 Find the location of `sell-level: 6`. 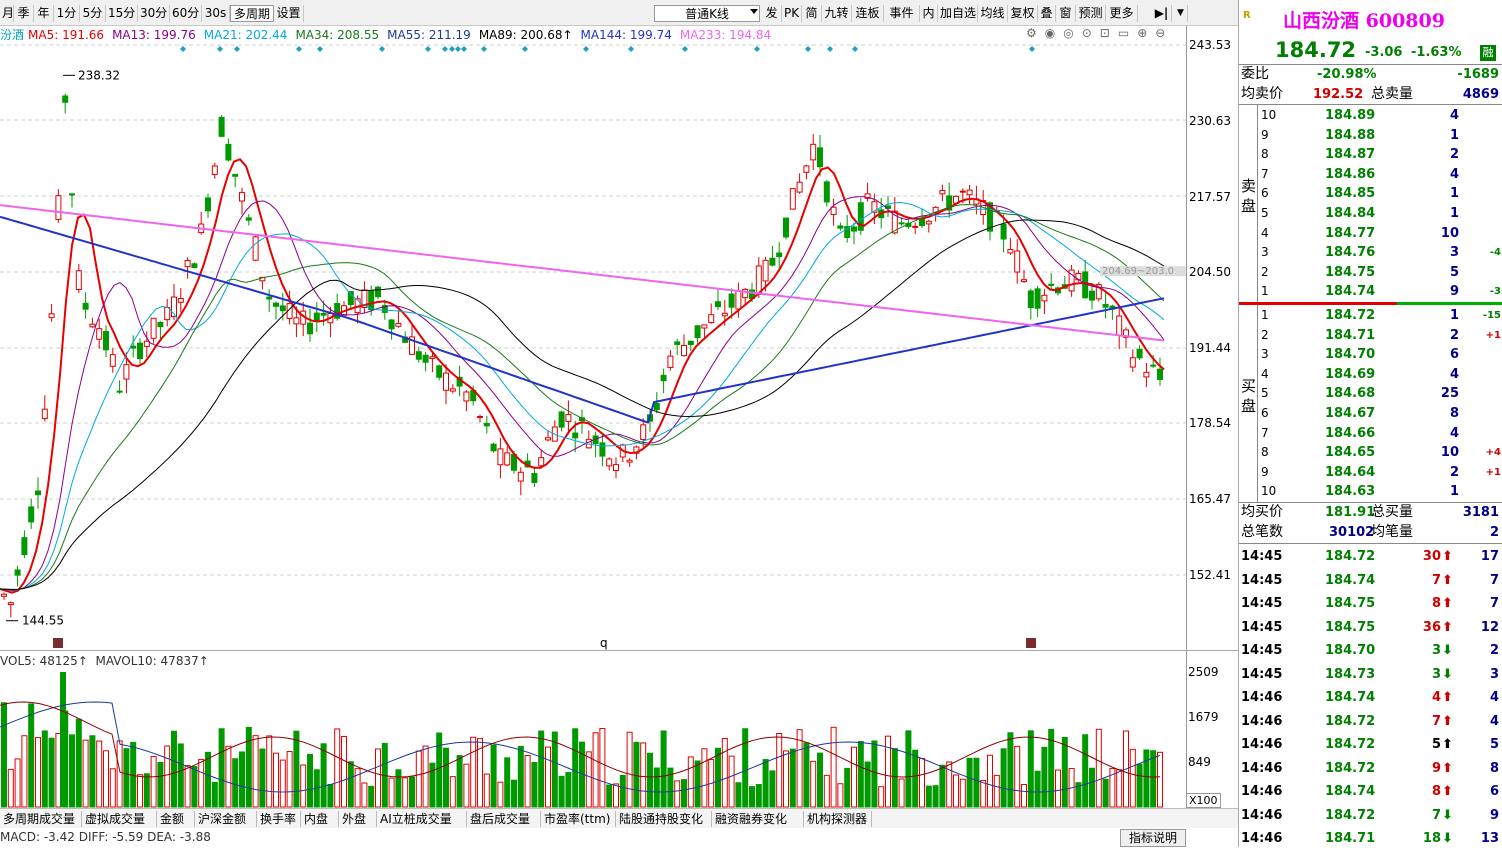

sell-level: 6 is located at coordinates (1265, 193).